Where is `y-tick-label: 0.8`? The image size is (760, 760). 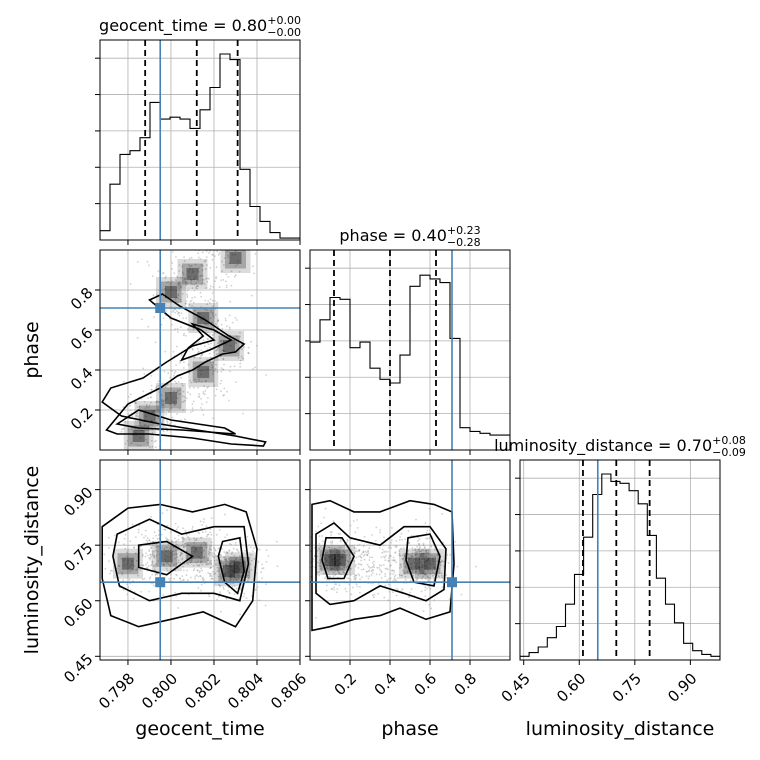
y-tick-label: 0.8 is located at coordinates (82, 299).